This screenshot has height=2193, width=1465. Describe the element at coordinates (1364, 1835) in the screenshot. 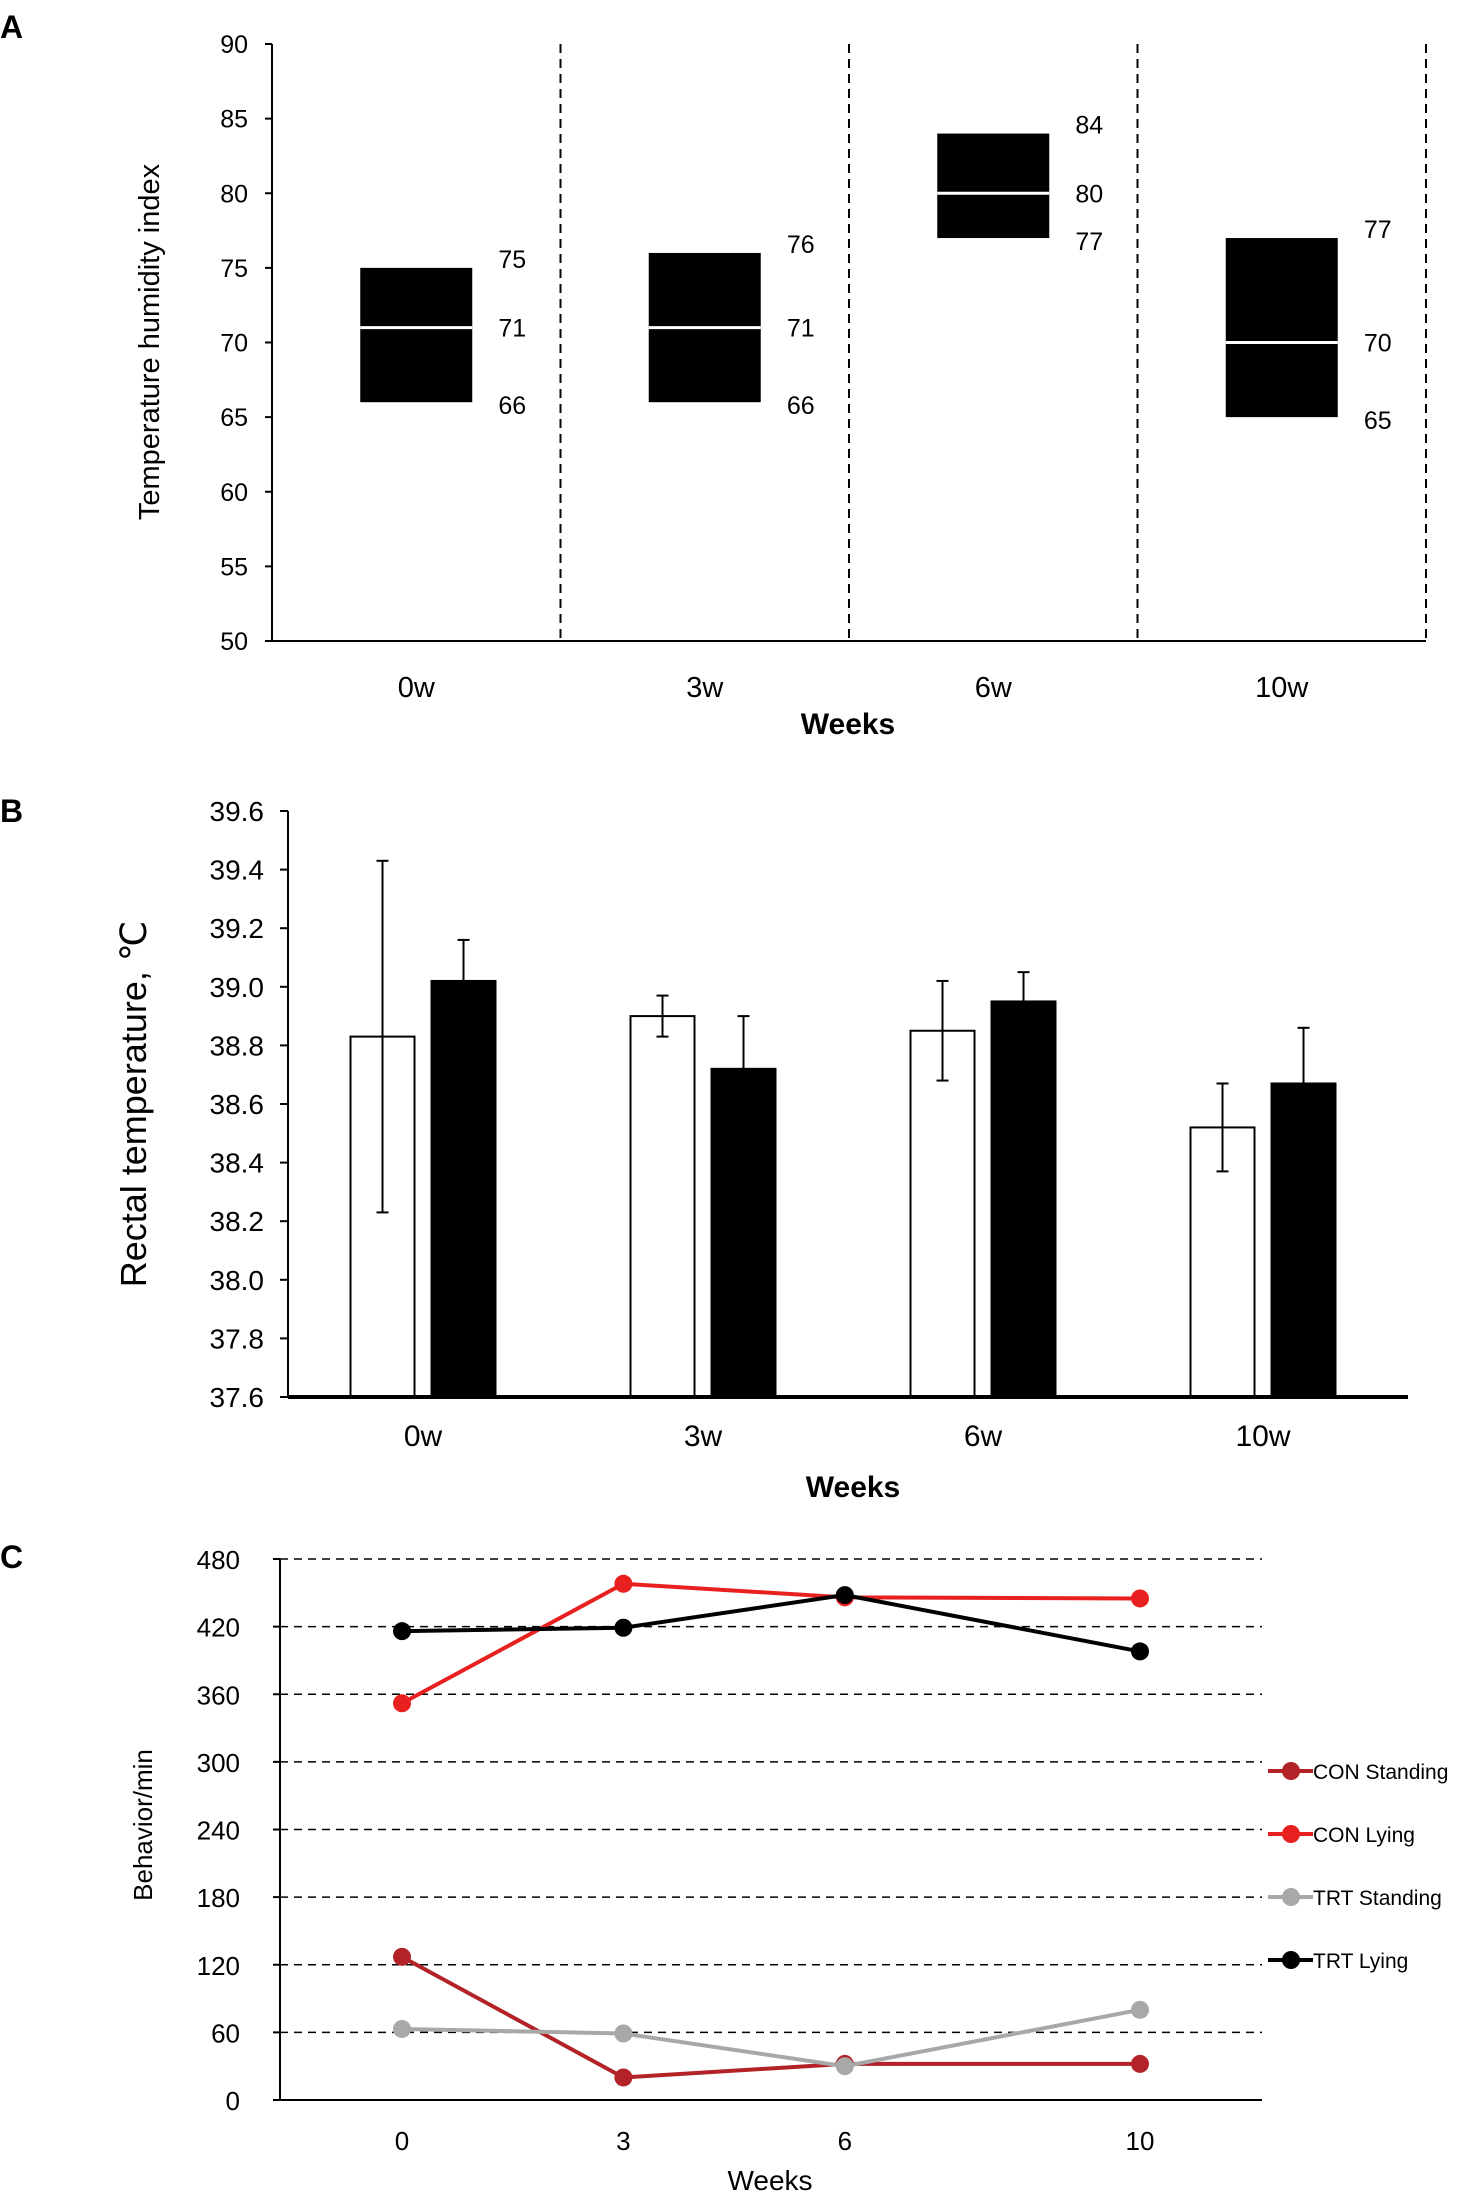

I see `legend-label: CON Lying` at that location.